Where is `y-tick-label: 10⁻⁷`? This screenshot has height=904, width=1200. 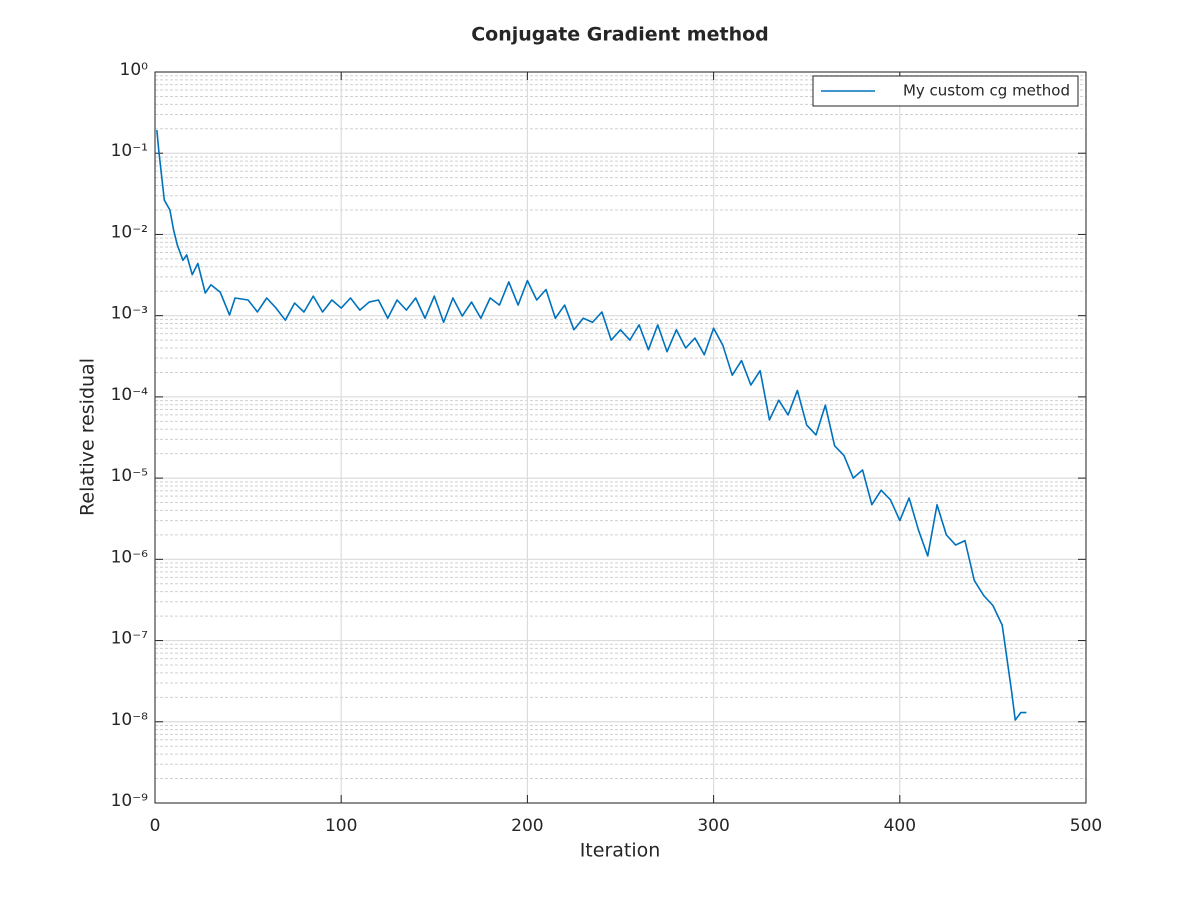 y-tick-label: 10⁻⁷ is located at coordinates (130, 639).